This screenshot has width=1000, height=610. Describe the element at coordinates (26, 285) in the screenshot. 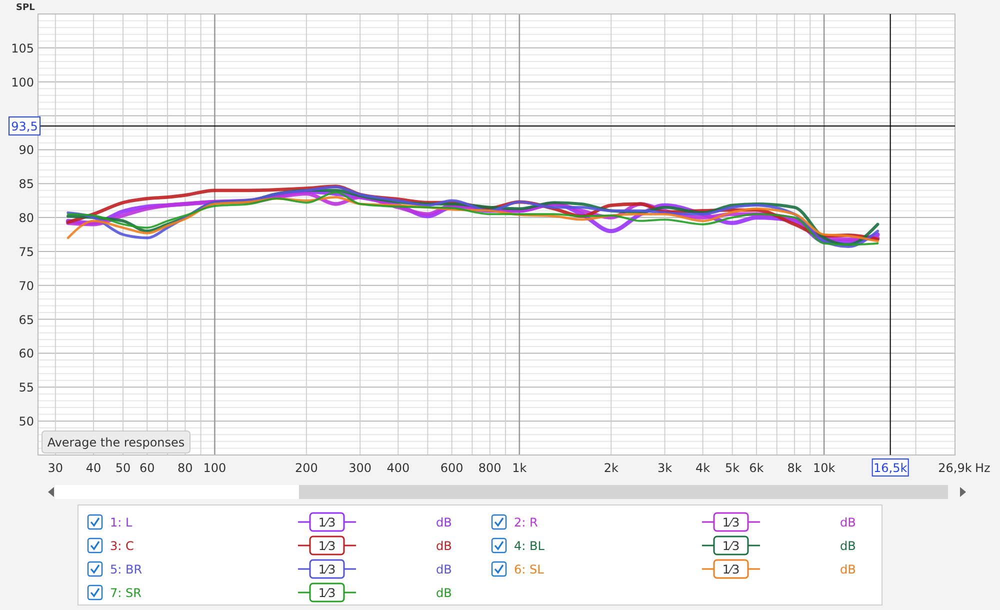

I see `y-tick-label: 70` at that location.